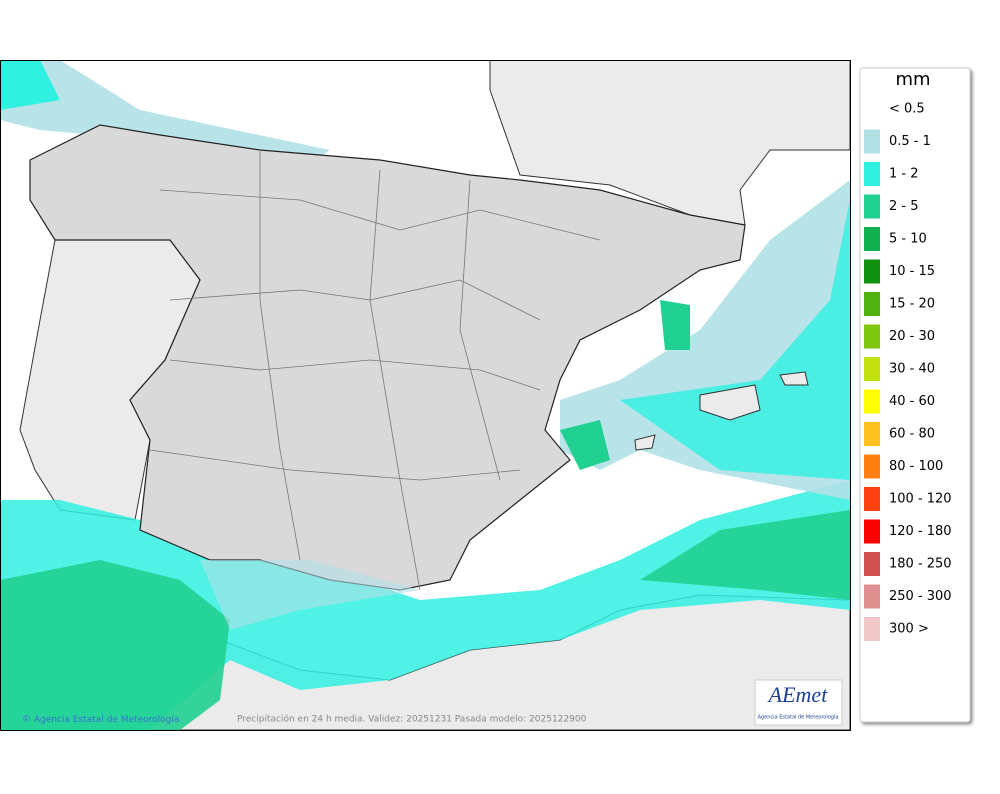 This screenshot has width=1000, height=794. I want to click on logo-box, so click(798, 702).